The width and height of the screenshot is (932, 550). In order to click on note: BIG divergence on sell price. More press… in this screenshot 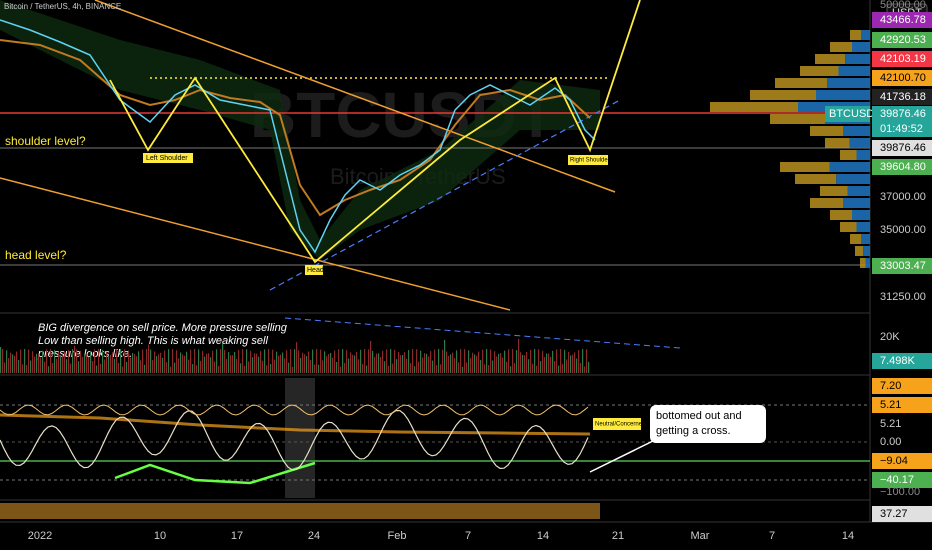, I will do `click(163, 328)`.